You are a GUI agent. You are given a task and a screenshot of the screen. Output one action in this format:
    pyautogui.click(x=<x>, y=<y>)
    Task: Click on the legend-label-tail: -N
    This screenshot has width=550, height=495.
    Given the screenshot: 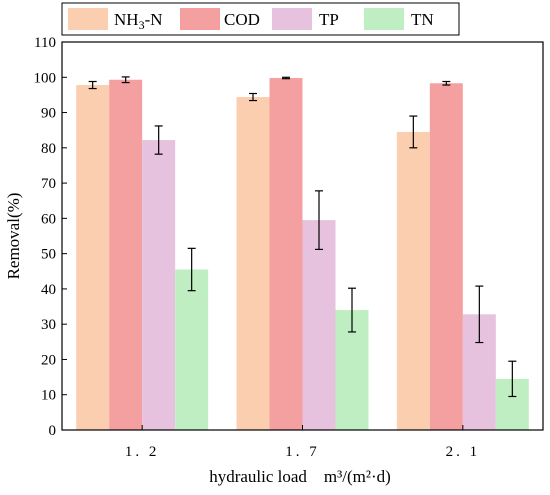 What is the action you would take?
    pyautogui.click(x=154, y=19)
    